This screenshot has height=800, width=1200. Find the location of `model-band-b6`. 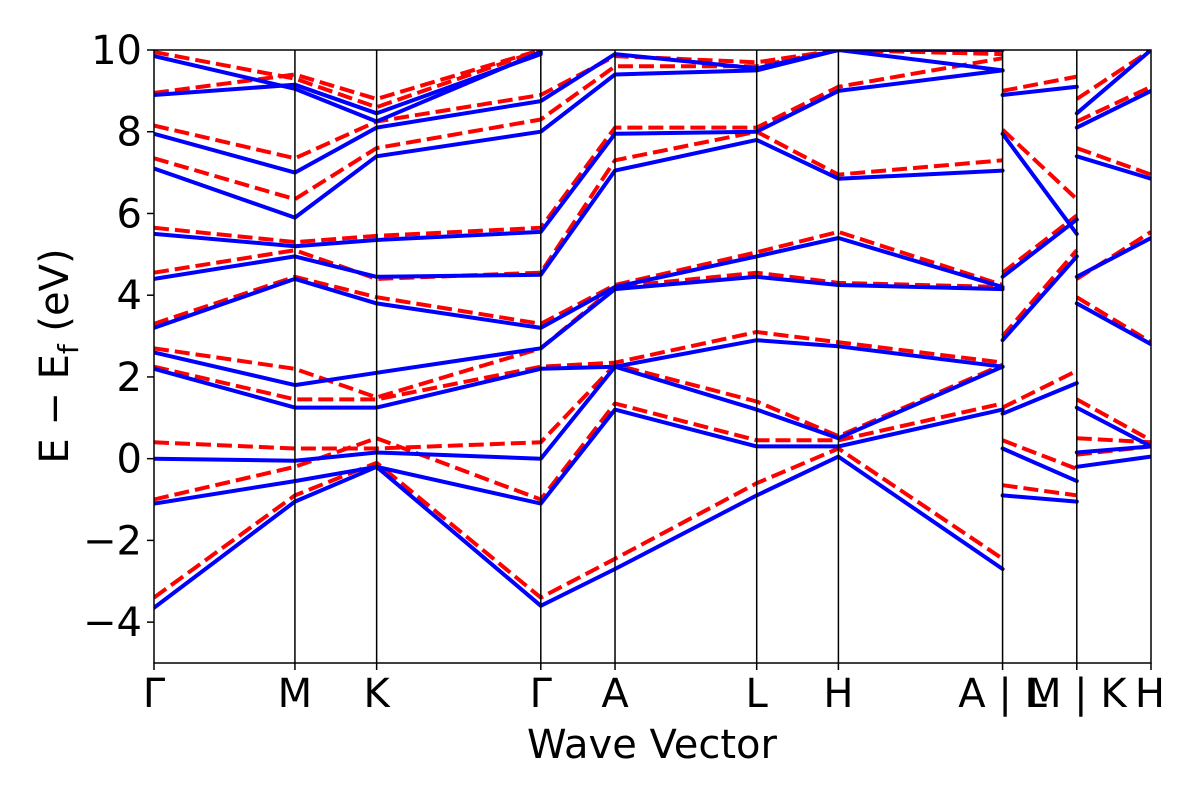

model-band-b6 is located at coordinates (579, 283).